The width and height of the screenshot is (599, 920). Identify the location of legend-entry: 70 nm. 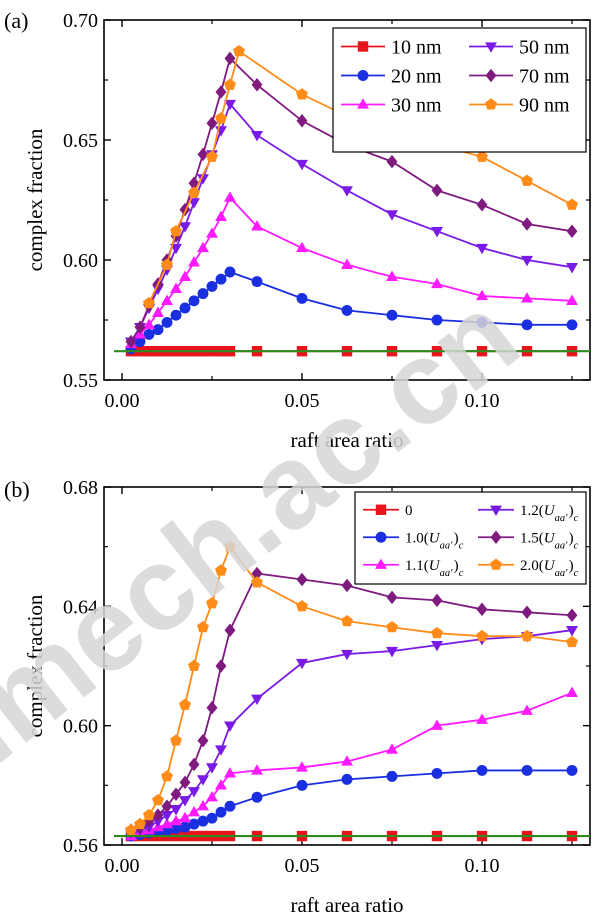
(519, 76).